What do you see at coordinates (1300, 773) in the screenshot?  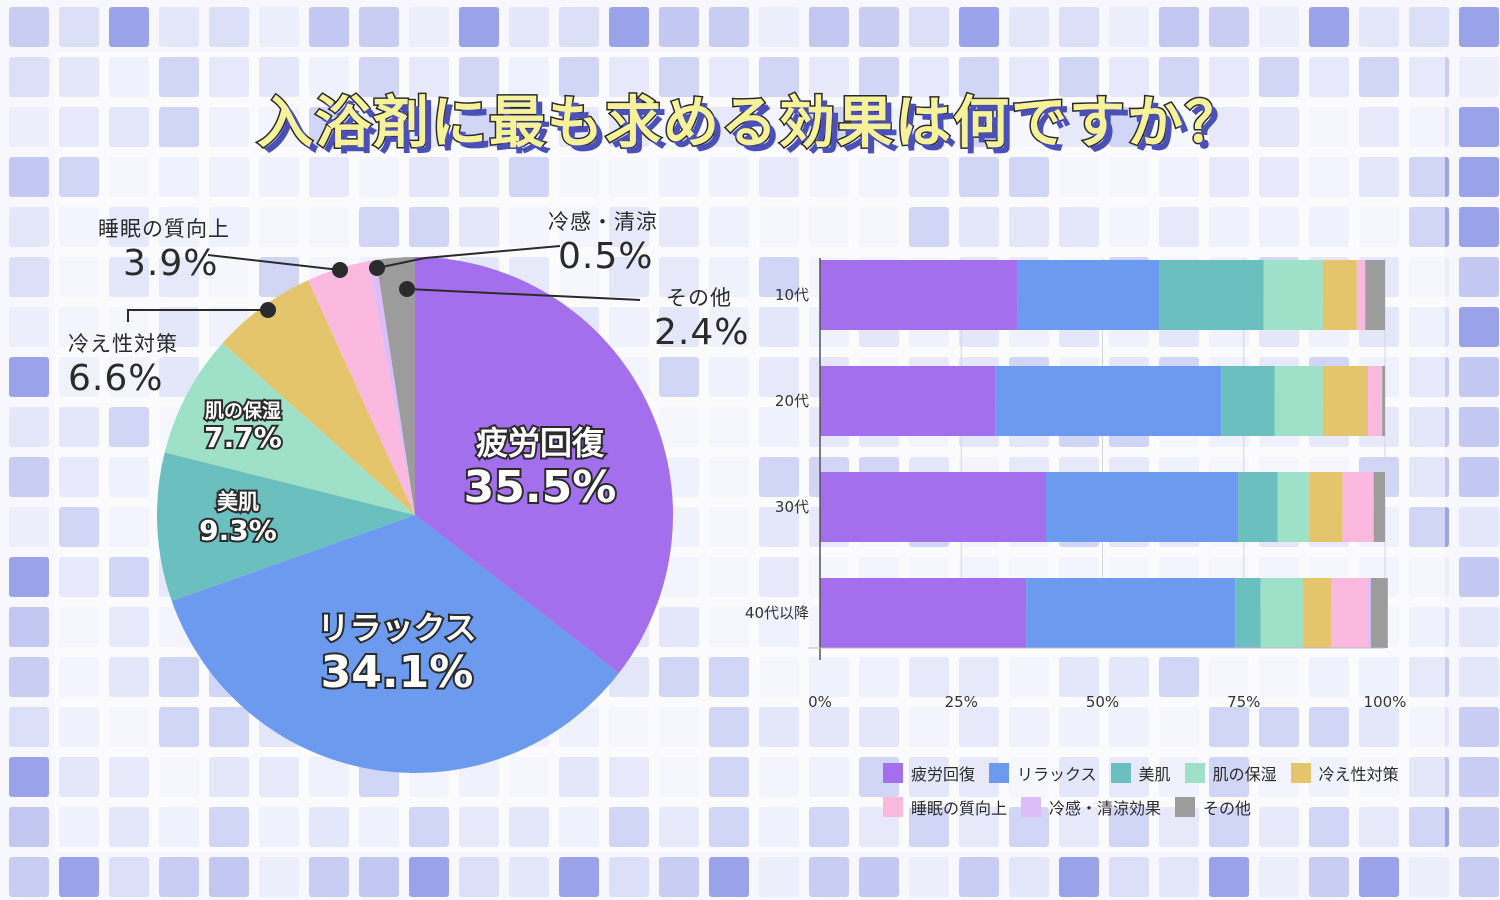 I see `legend-swatch-coldness` at bounding box center [1300, 773].